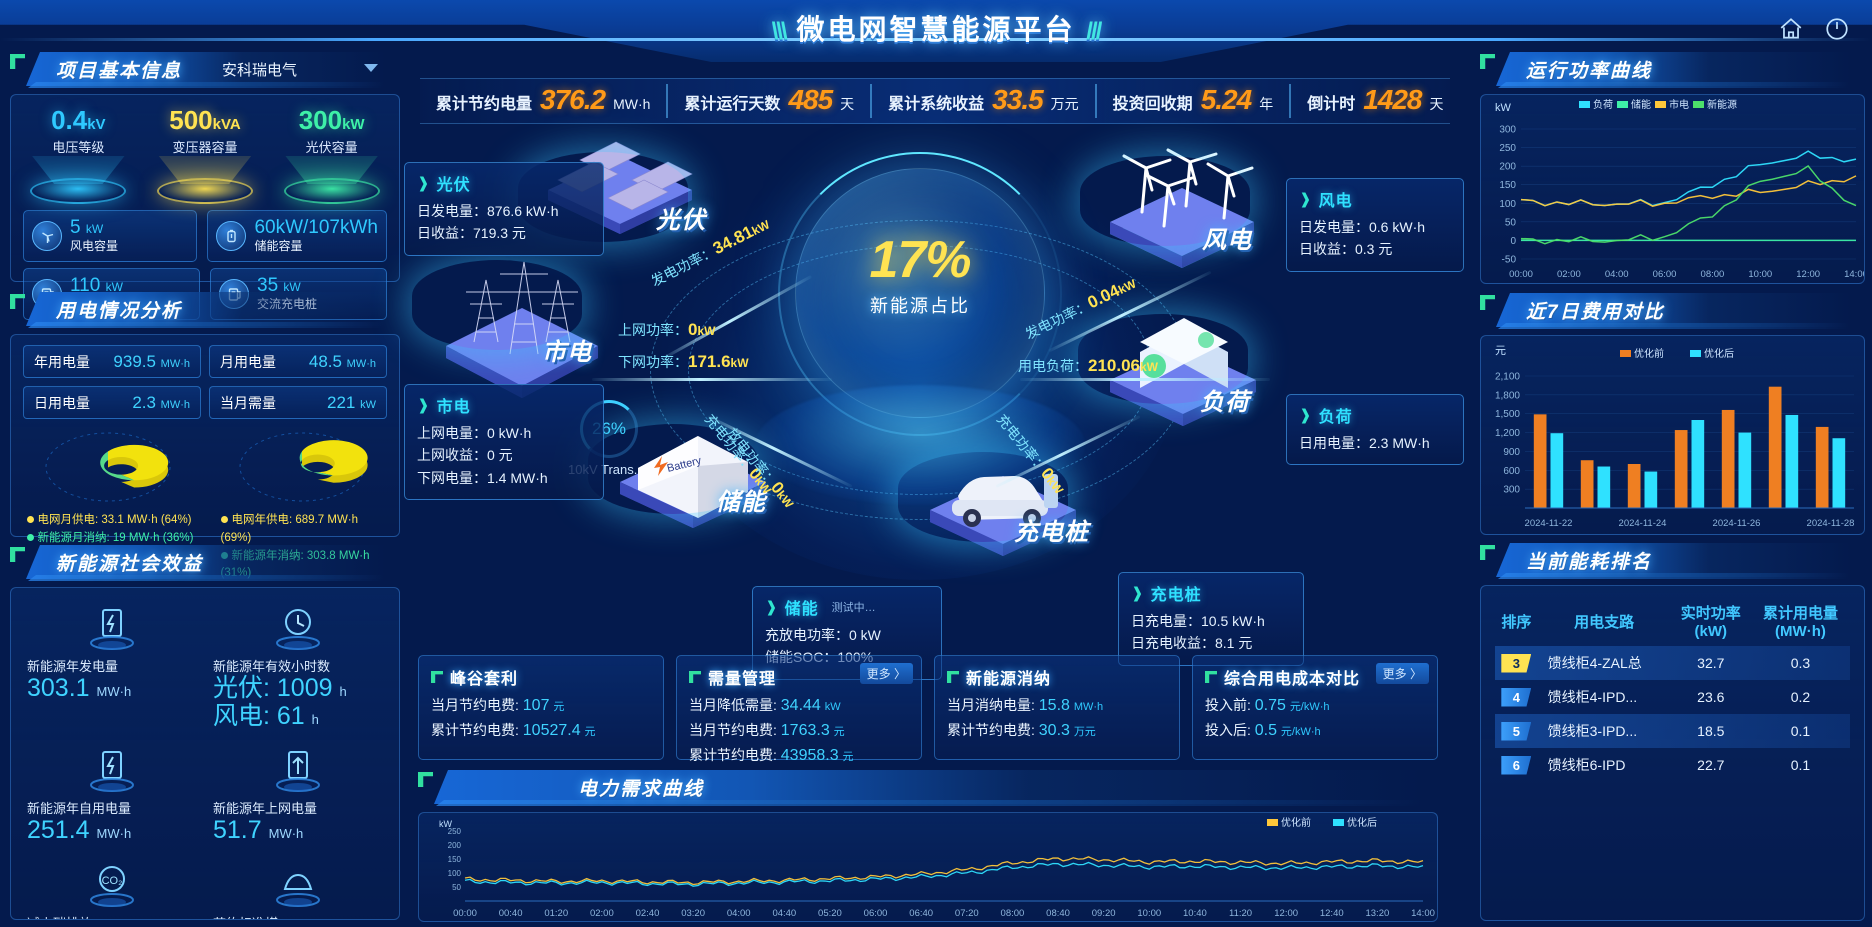 The image size is (1872, 927). Describe the element at coordinates (205, 71) in the screenshot. I see `panel-project-header: 项目基本信息 安科瑞电气` at that location.